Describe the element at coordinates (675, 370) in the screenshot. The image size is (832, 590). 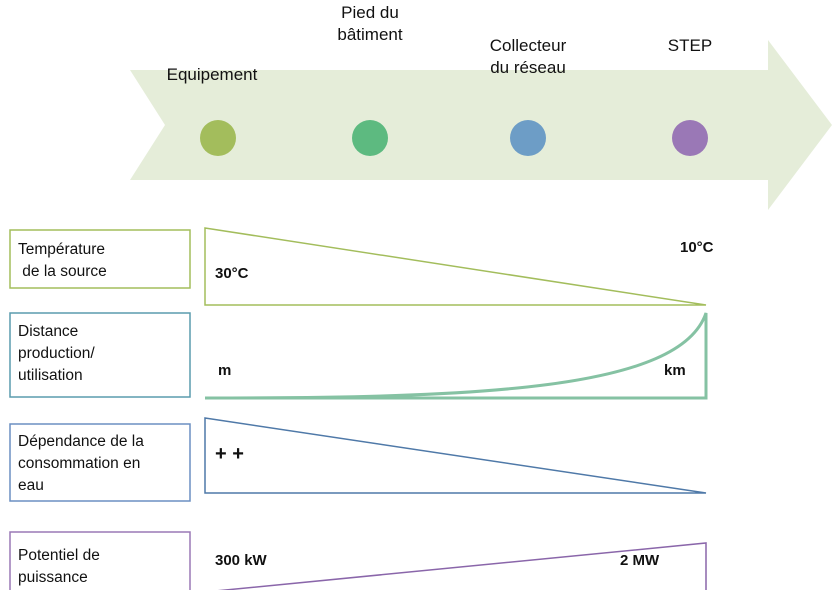
I see `row-right-value: km` at that location.